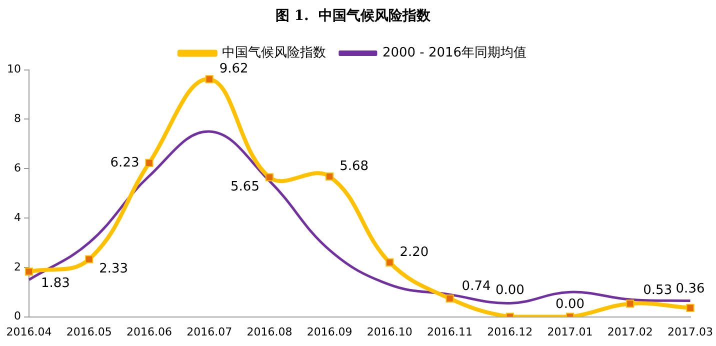 The height and width of the screenshot is (346, 716). I want to click on data-label: 1.83, so click(55, 283).